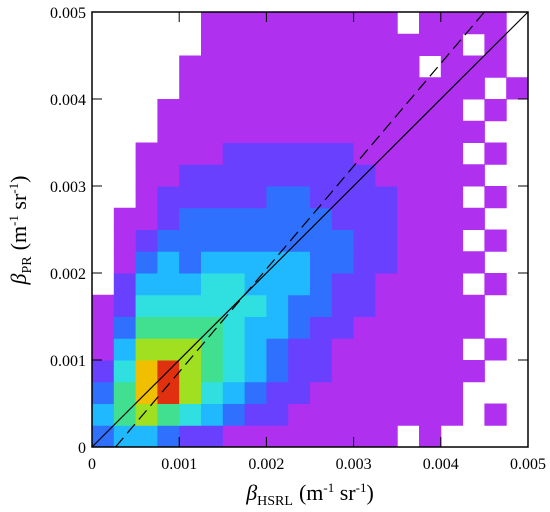  I want to click on x-tick-label: 0, so click(92, 464).